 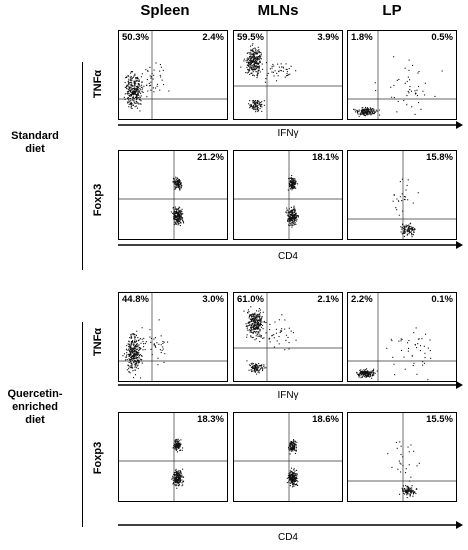 I want to click on flow-plot-foxp3: 18.3%, so click(x=173, y=457).